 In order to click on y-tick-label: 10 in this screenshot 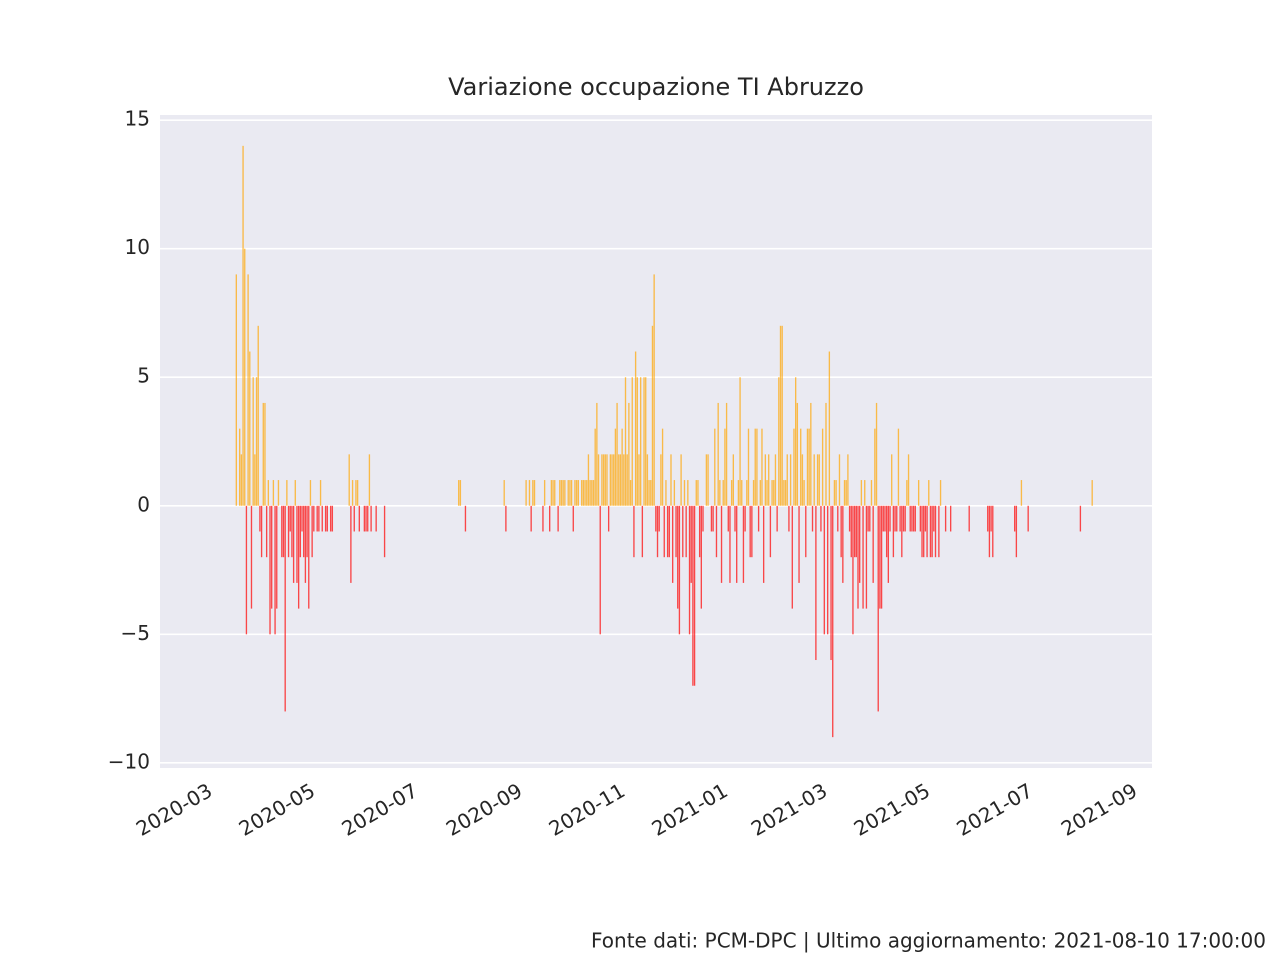, I will do `click(137, 247)`.